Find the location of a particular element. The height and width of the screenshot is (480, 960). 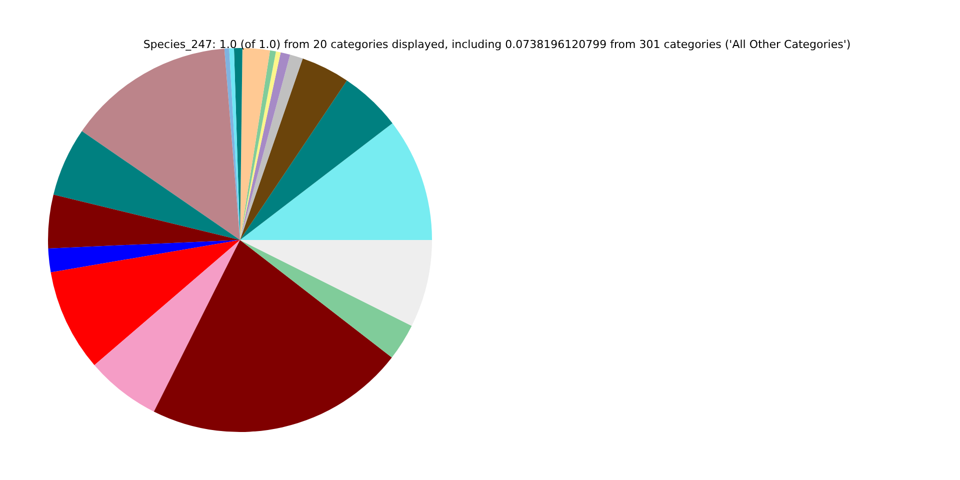

text: Species_247: 1.0 (of 1.0) from 20 categories displayed, including 0.0738196120799 from 301 categories ('All Other Categories') is located at coordinates (497, 44).